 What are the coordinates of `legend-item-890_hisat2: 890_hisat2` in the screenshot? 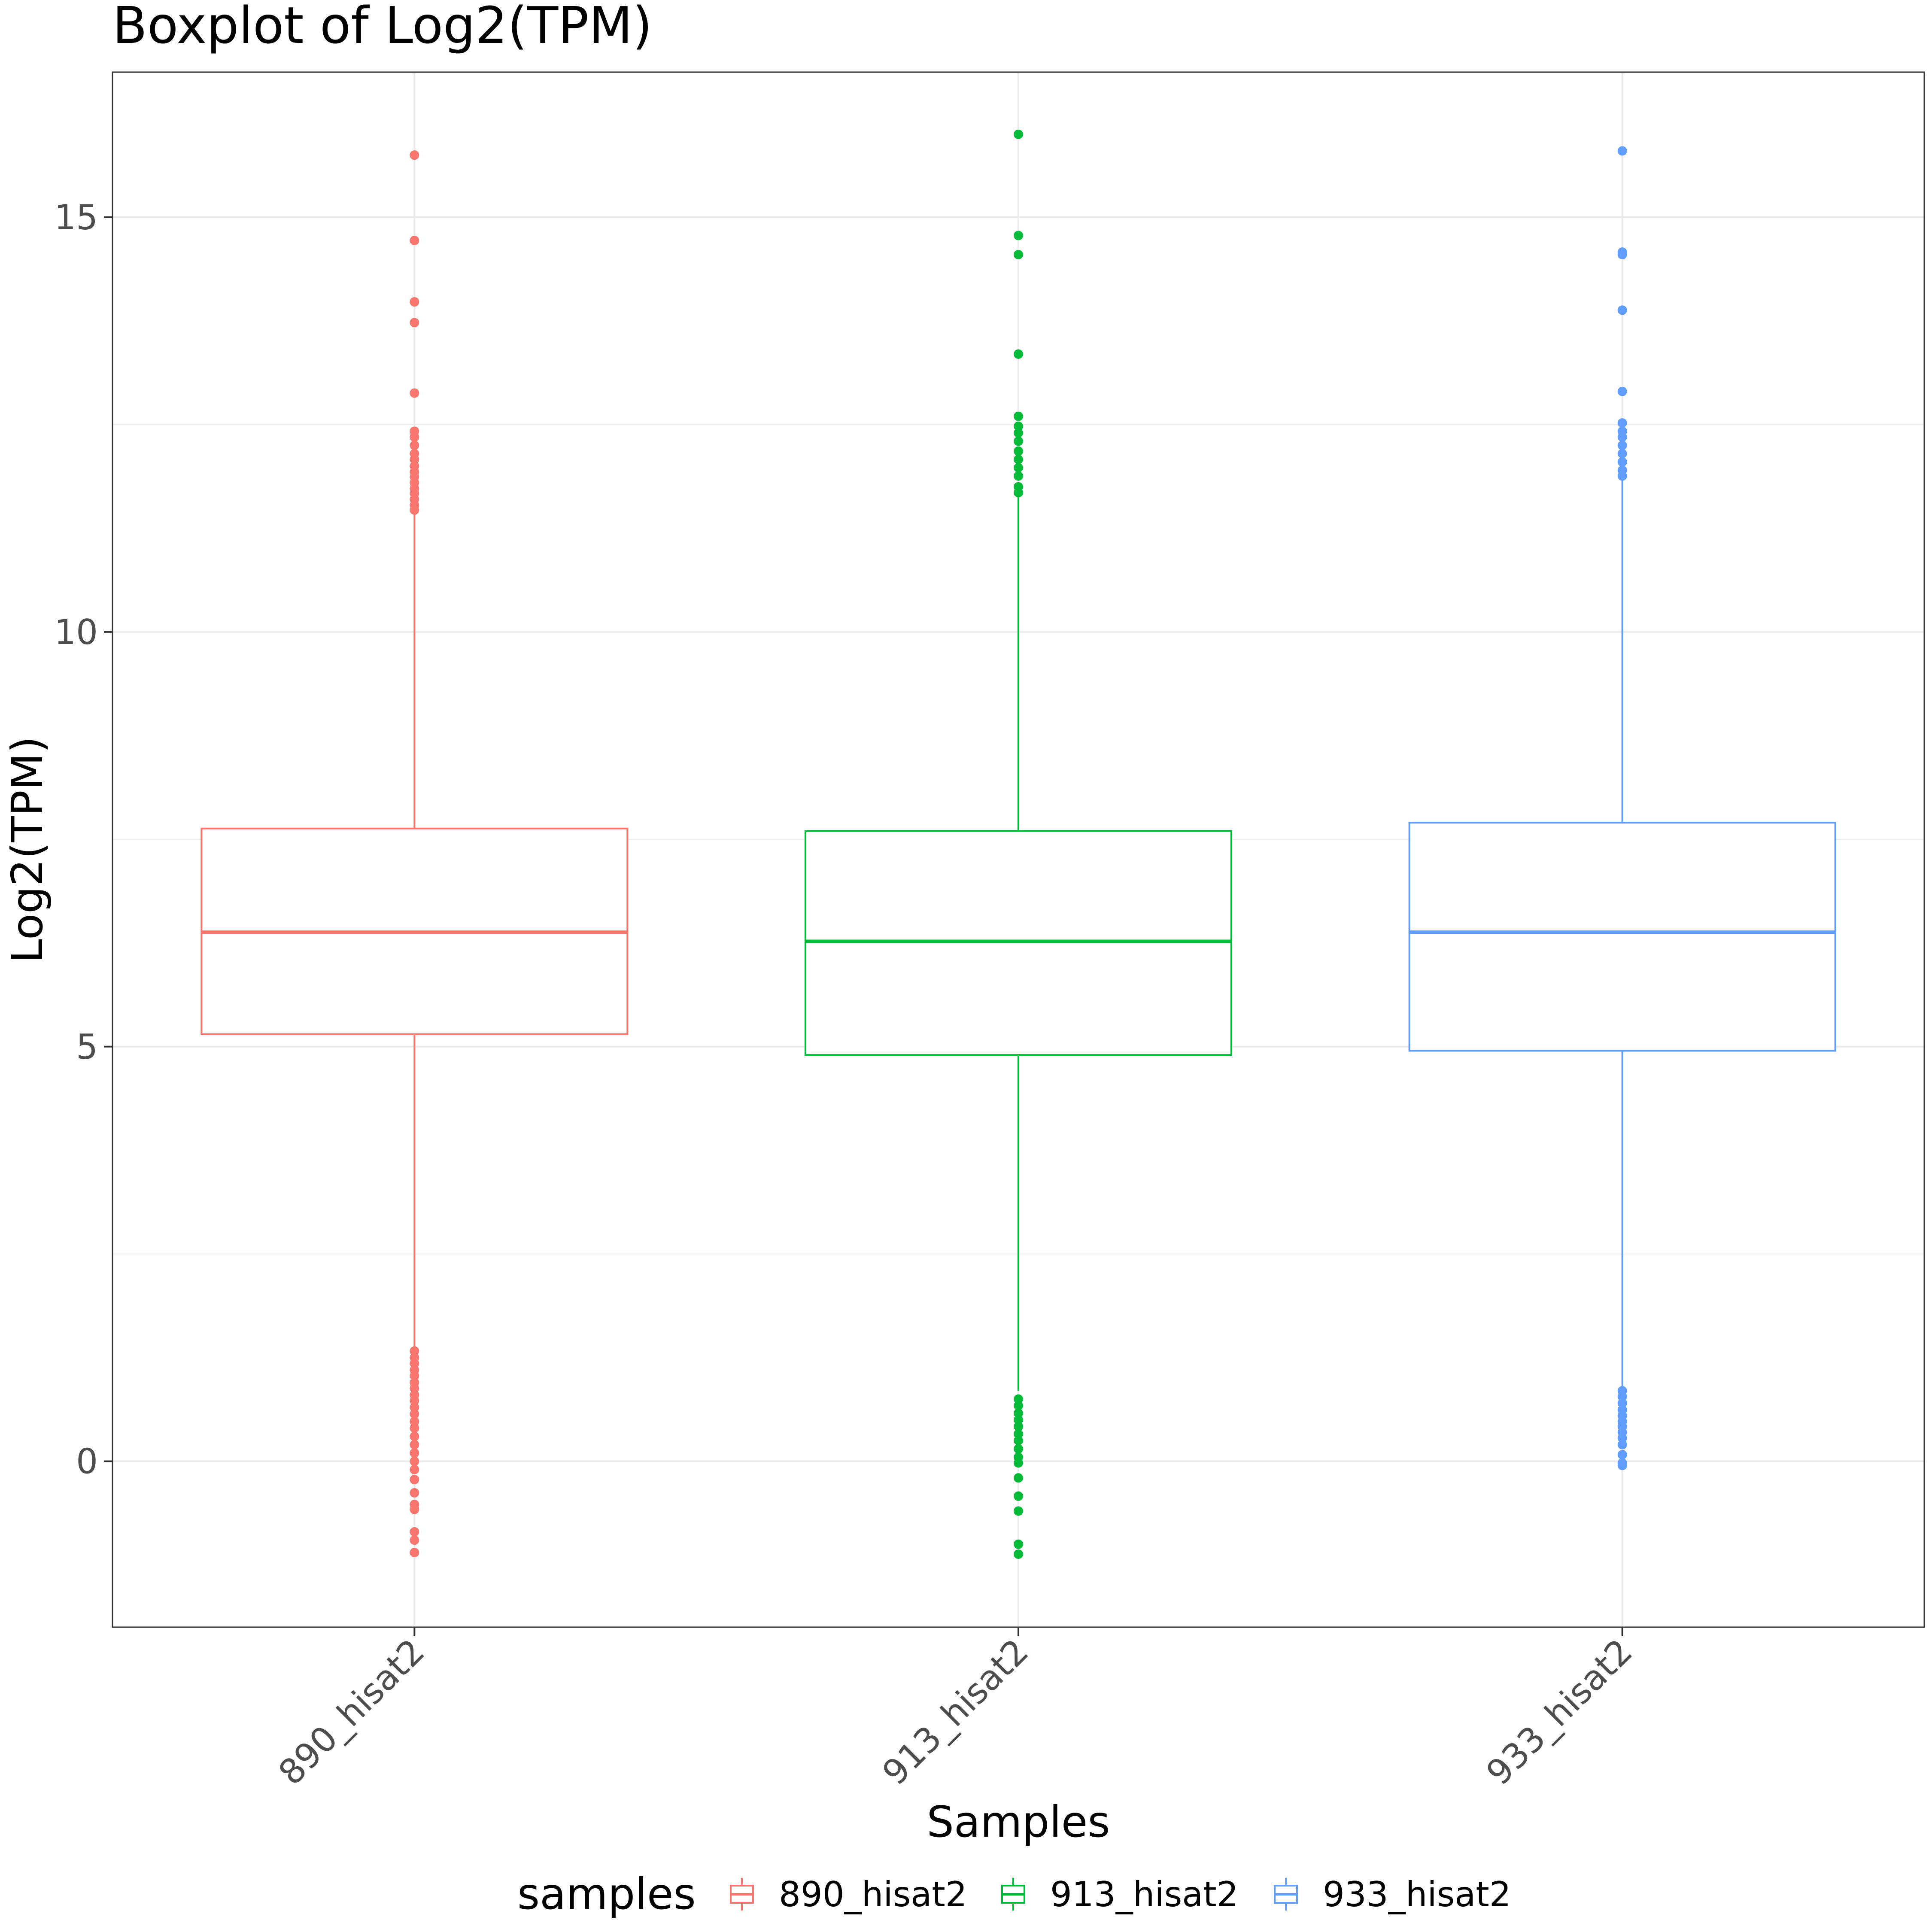 It's located at (848, 1894).